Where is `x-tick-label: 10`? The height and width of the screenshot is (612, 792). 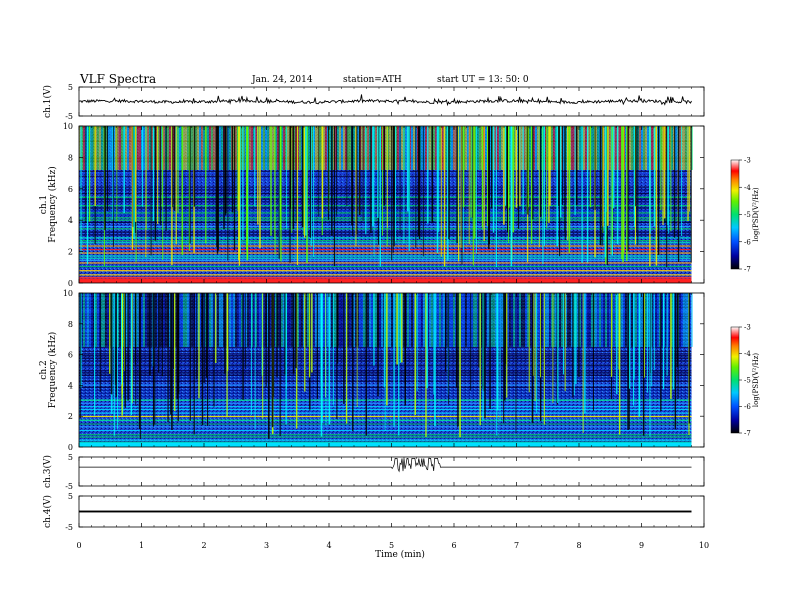
x-tick-label: 10 is located at coordinates (704, 545).